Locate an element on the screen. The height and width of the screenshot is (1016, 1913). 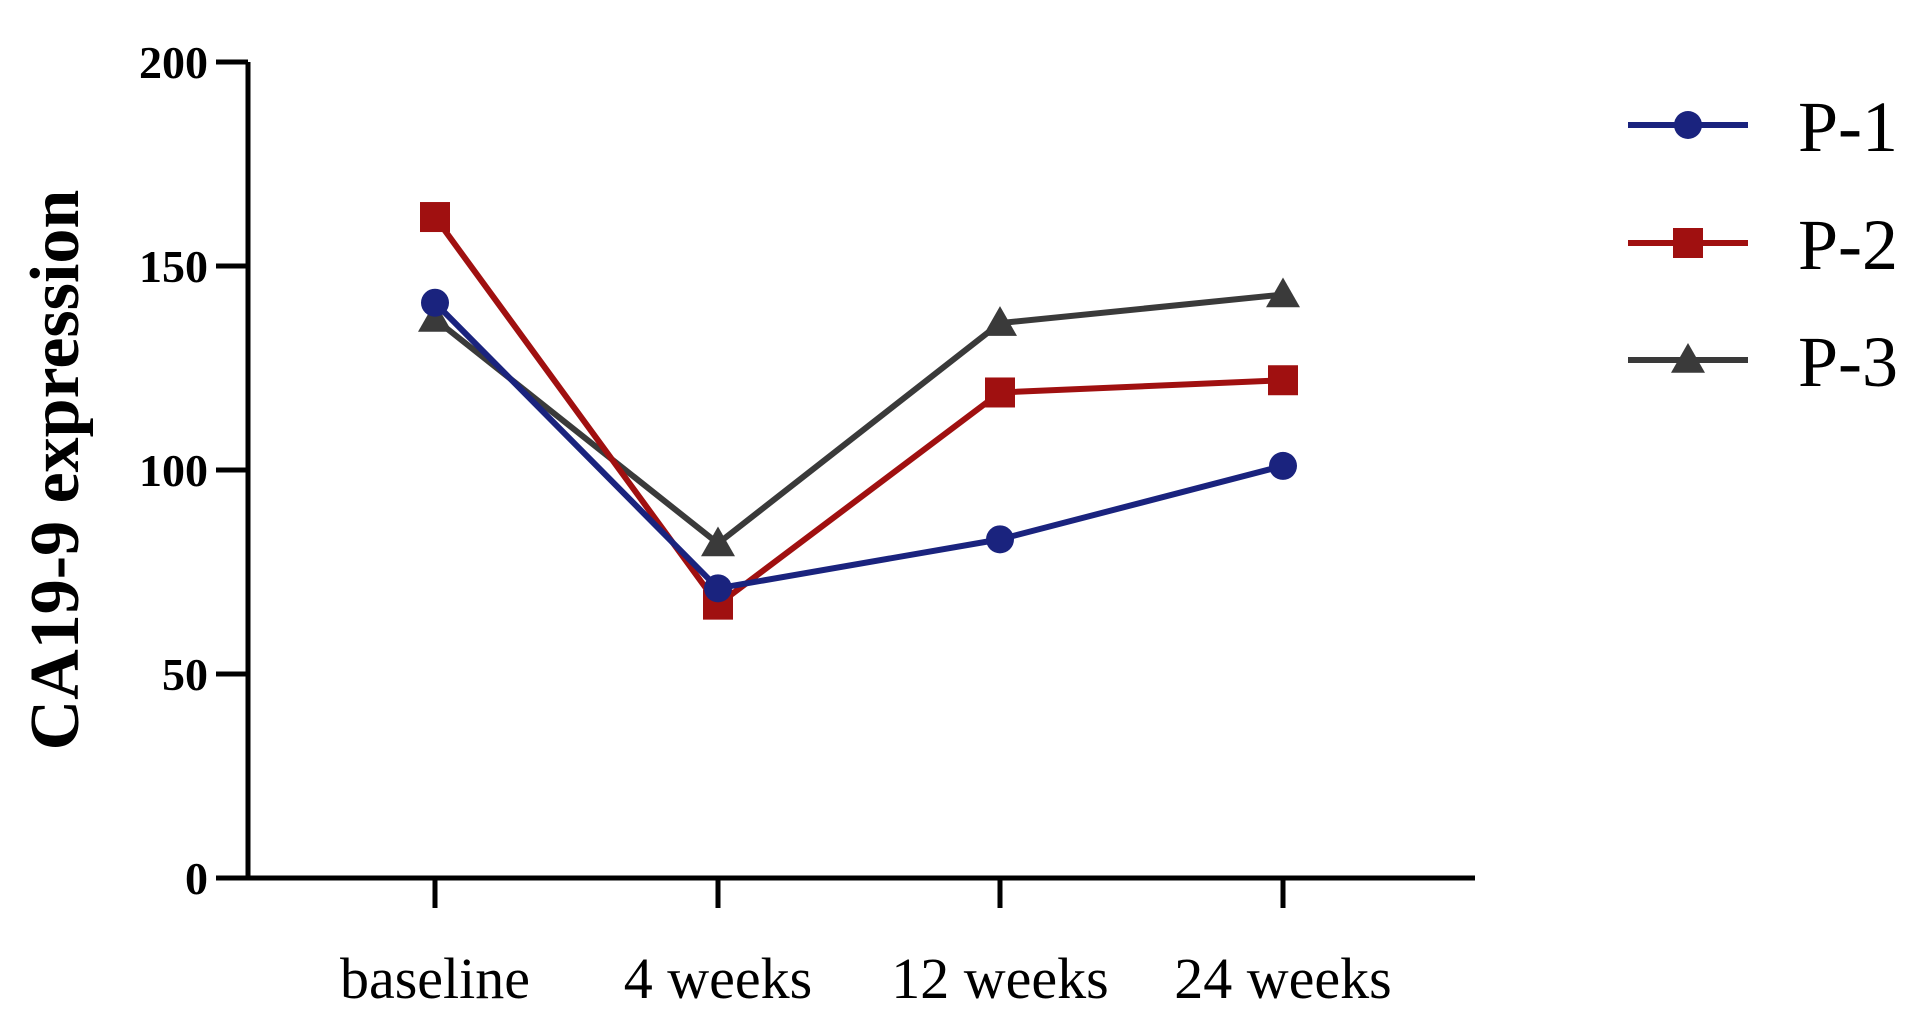
y-tick-label: 50 is located at coordinates (185, 674).